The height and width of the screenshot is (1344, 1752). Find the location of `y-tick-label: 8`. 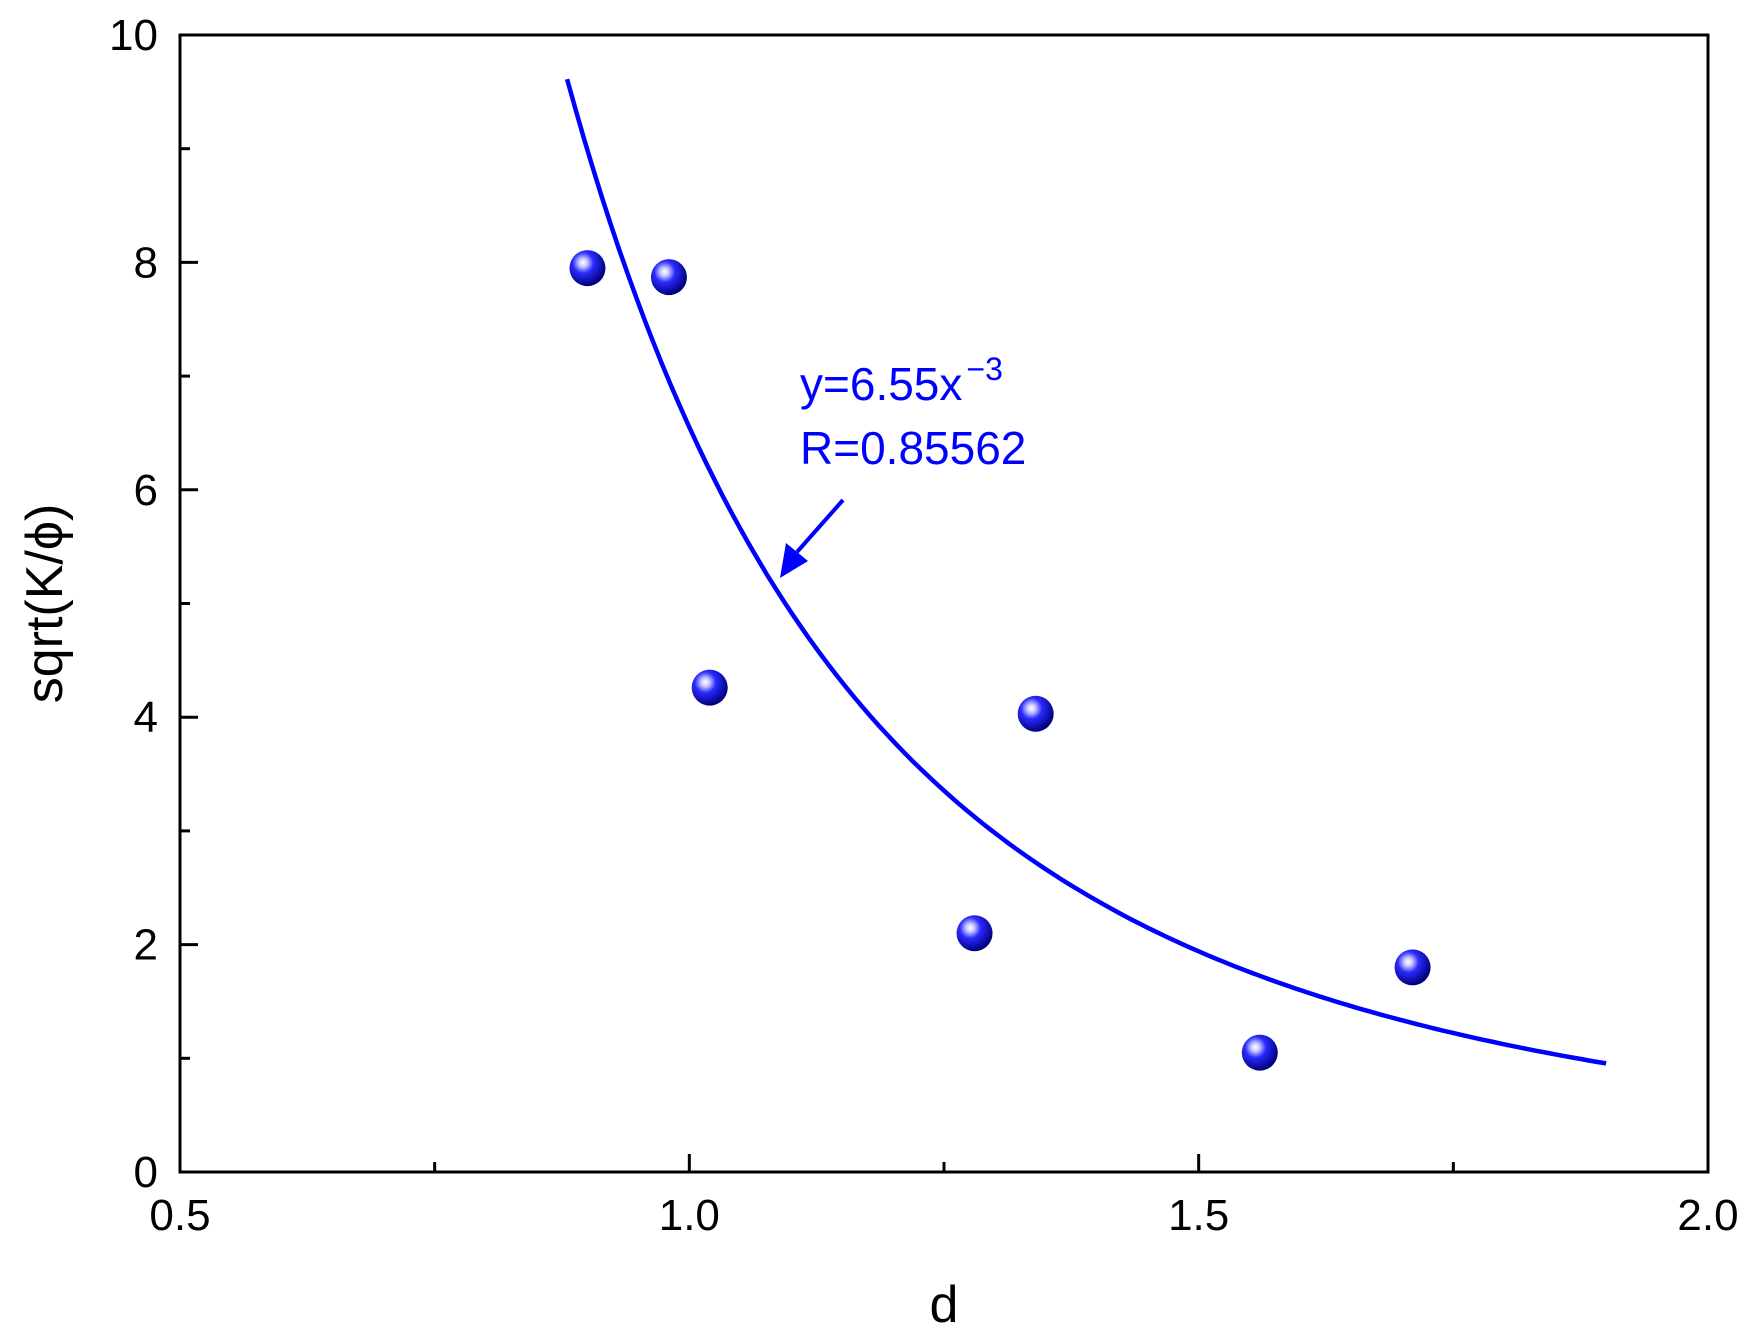

y-tick-label: 8 is located at coordinates (146, 262).